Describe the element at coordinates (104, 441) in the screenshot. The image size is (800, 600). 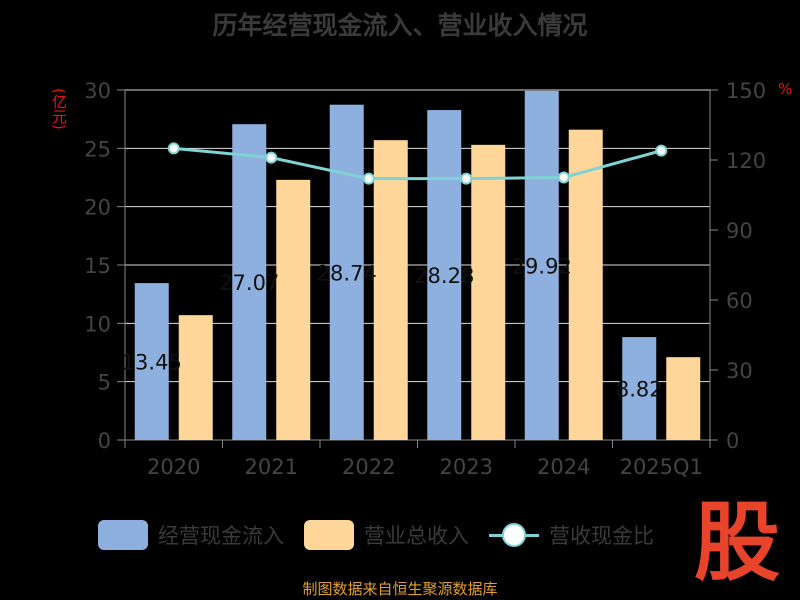
I see `y-left-tick-label: 0` at that location.